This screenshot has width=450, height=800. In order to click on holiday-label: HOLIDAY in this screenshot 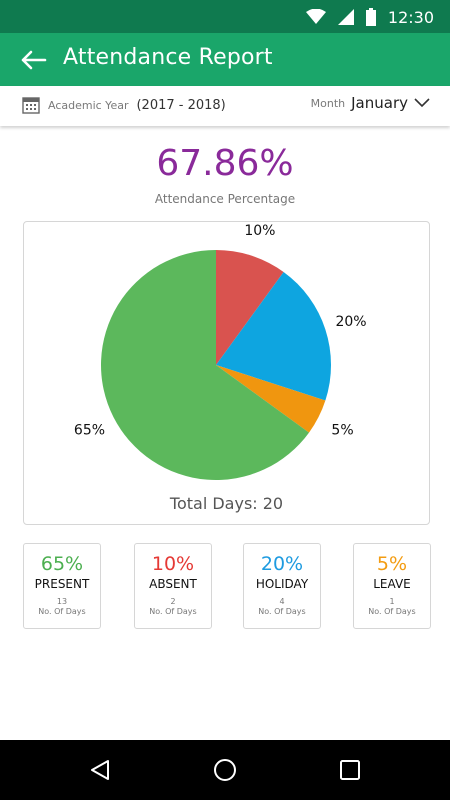, I will do `click(282, 584)`.